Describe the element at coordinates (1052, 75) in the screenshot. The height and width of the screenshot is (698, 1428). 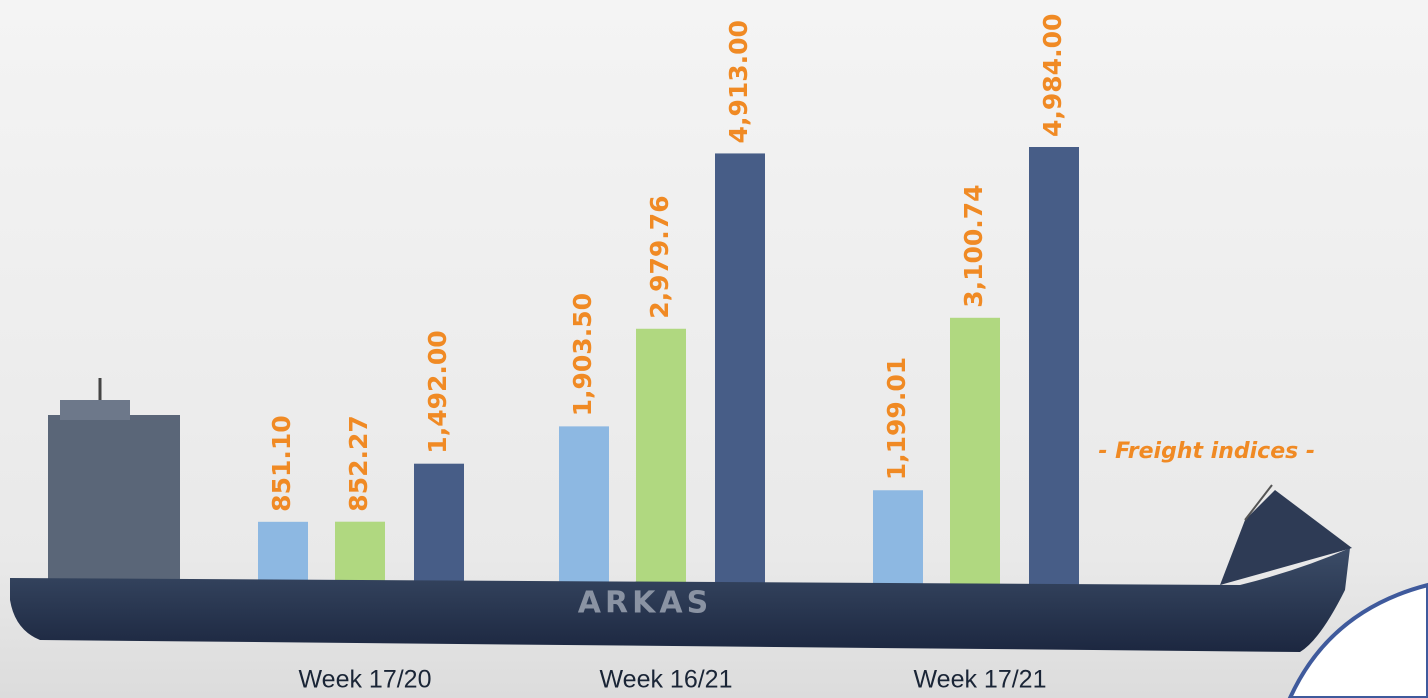
I see `value-label: 4,984.00` at that location.